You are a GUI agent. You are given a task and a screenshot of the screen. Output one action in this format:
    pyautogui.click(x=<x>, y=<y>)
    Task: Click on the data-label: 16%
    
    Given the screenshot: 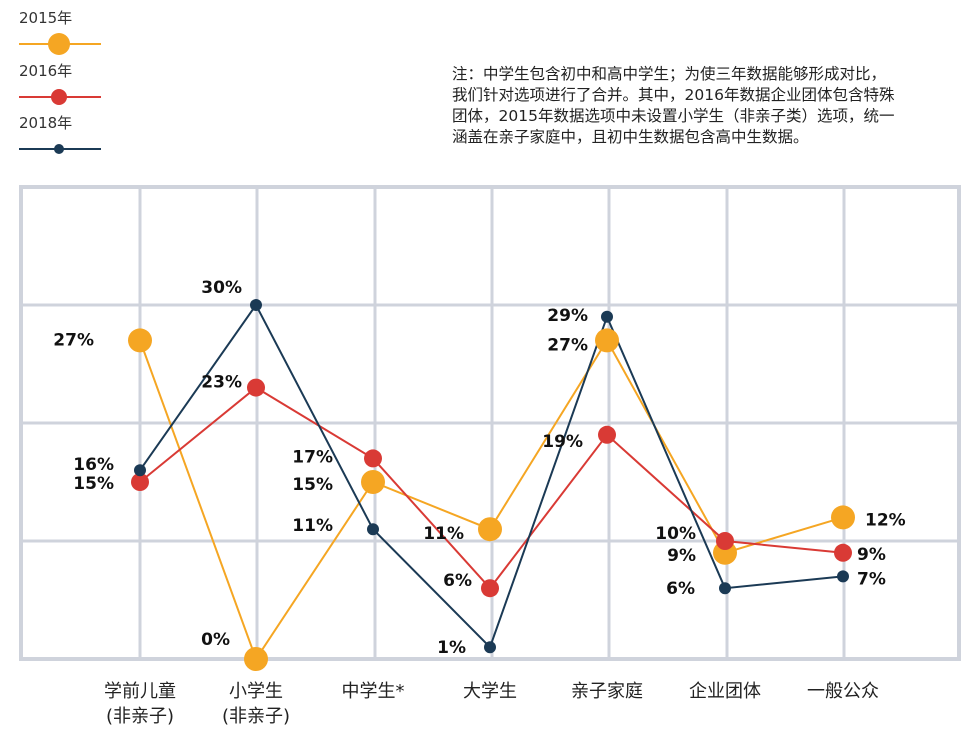 What is the action you would take?
    pyautogui.click(x=93, y=465)
    